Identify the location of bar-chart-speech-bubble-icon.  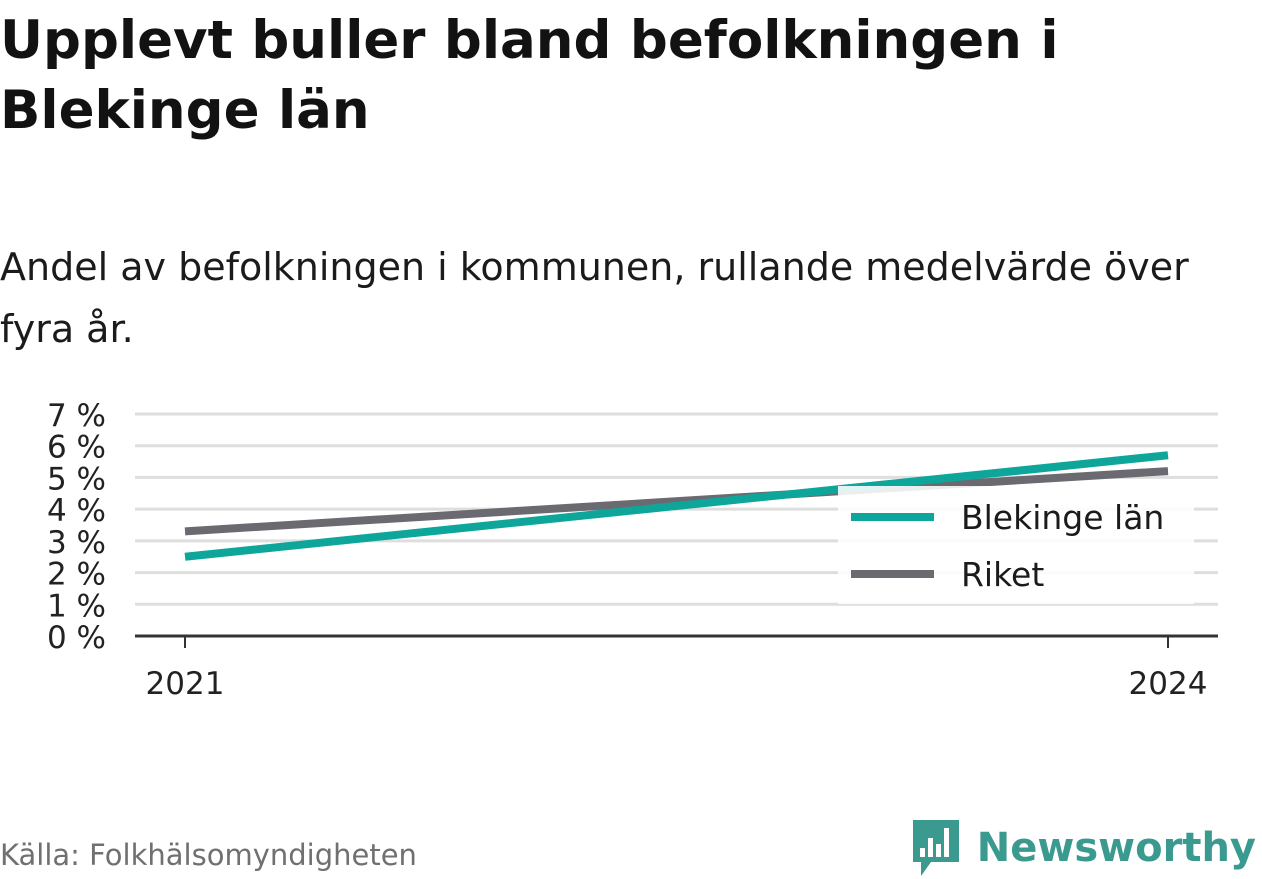
(935, 848).